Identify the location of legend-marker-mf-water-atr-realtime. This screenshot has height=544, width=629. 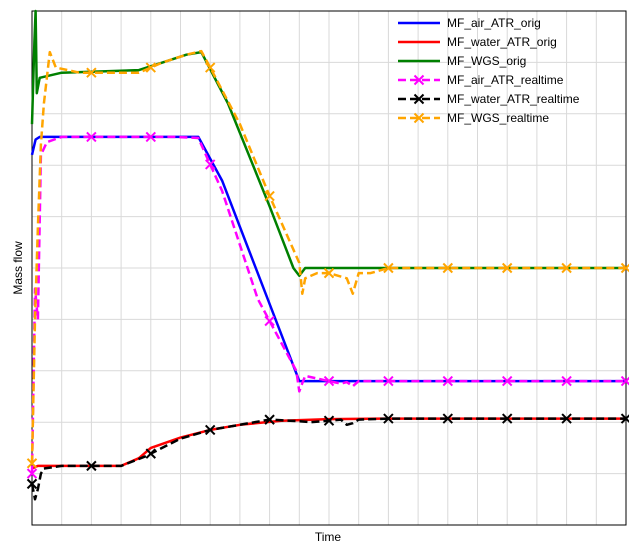
(419, 99).